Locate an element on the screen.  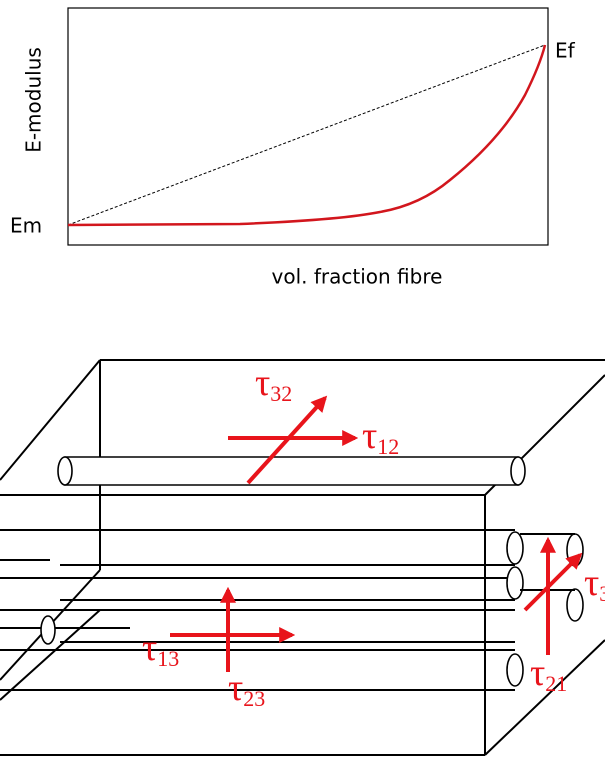
stress-subscript: 13 is located at coordinates (168, 658).